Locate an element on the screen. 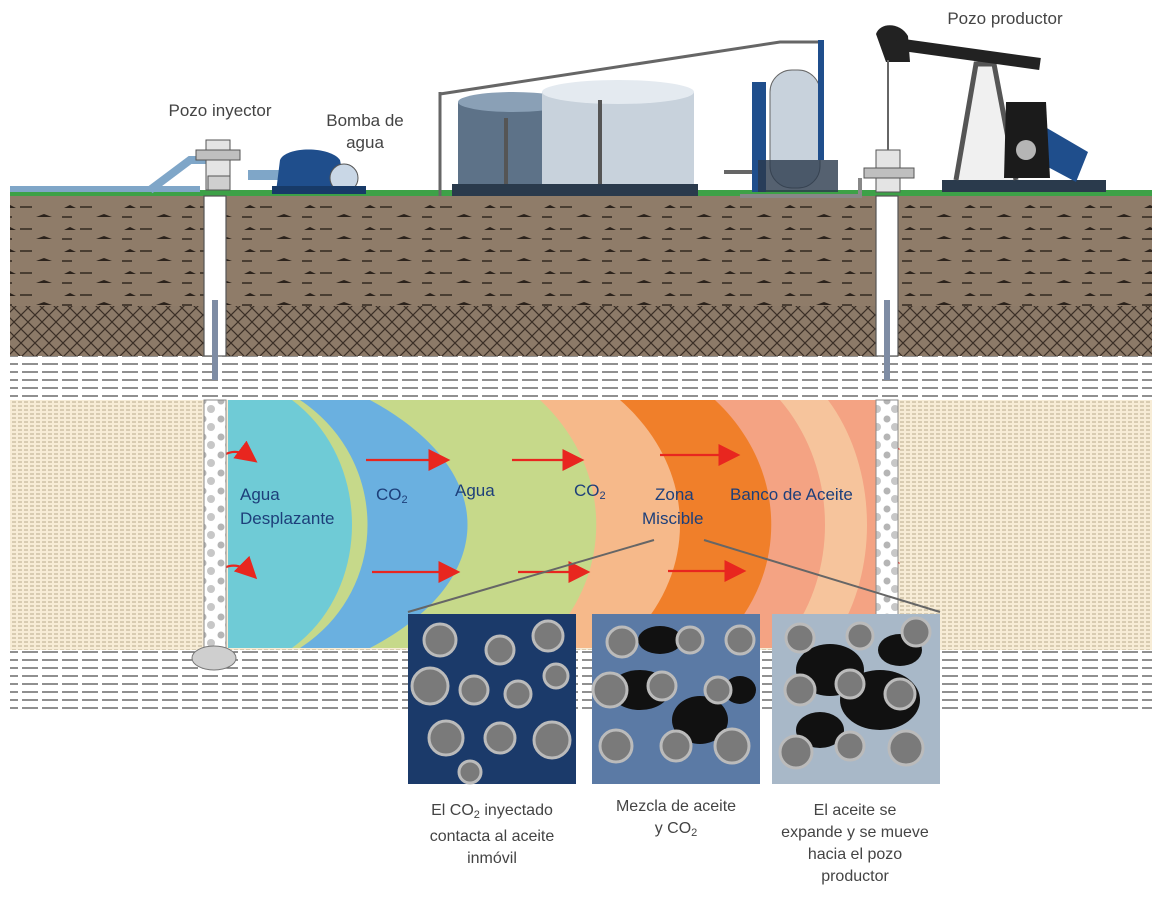 Image resolution: width=1152 pixels, height=912 pixels. producer-wellhead is located at coordinates (827, 173).